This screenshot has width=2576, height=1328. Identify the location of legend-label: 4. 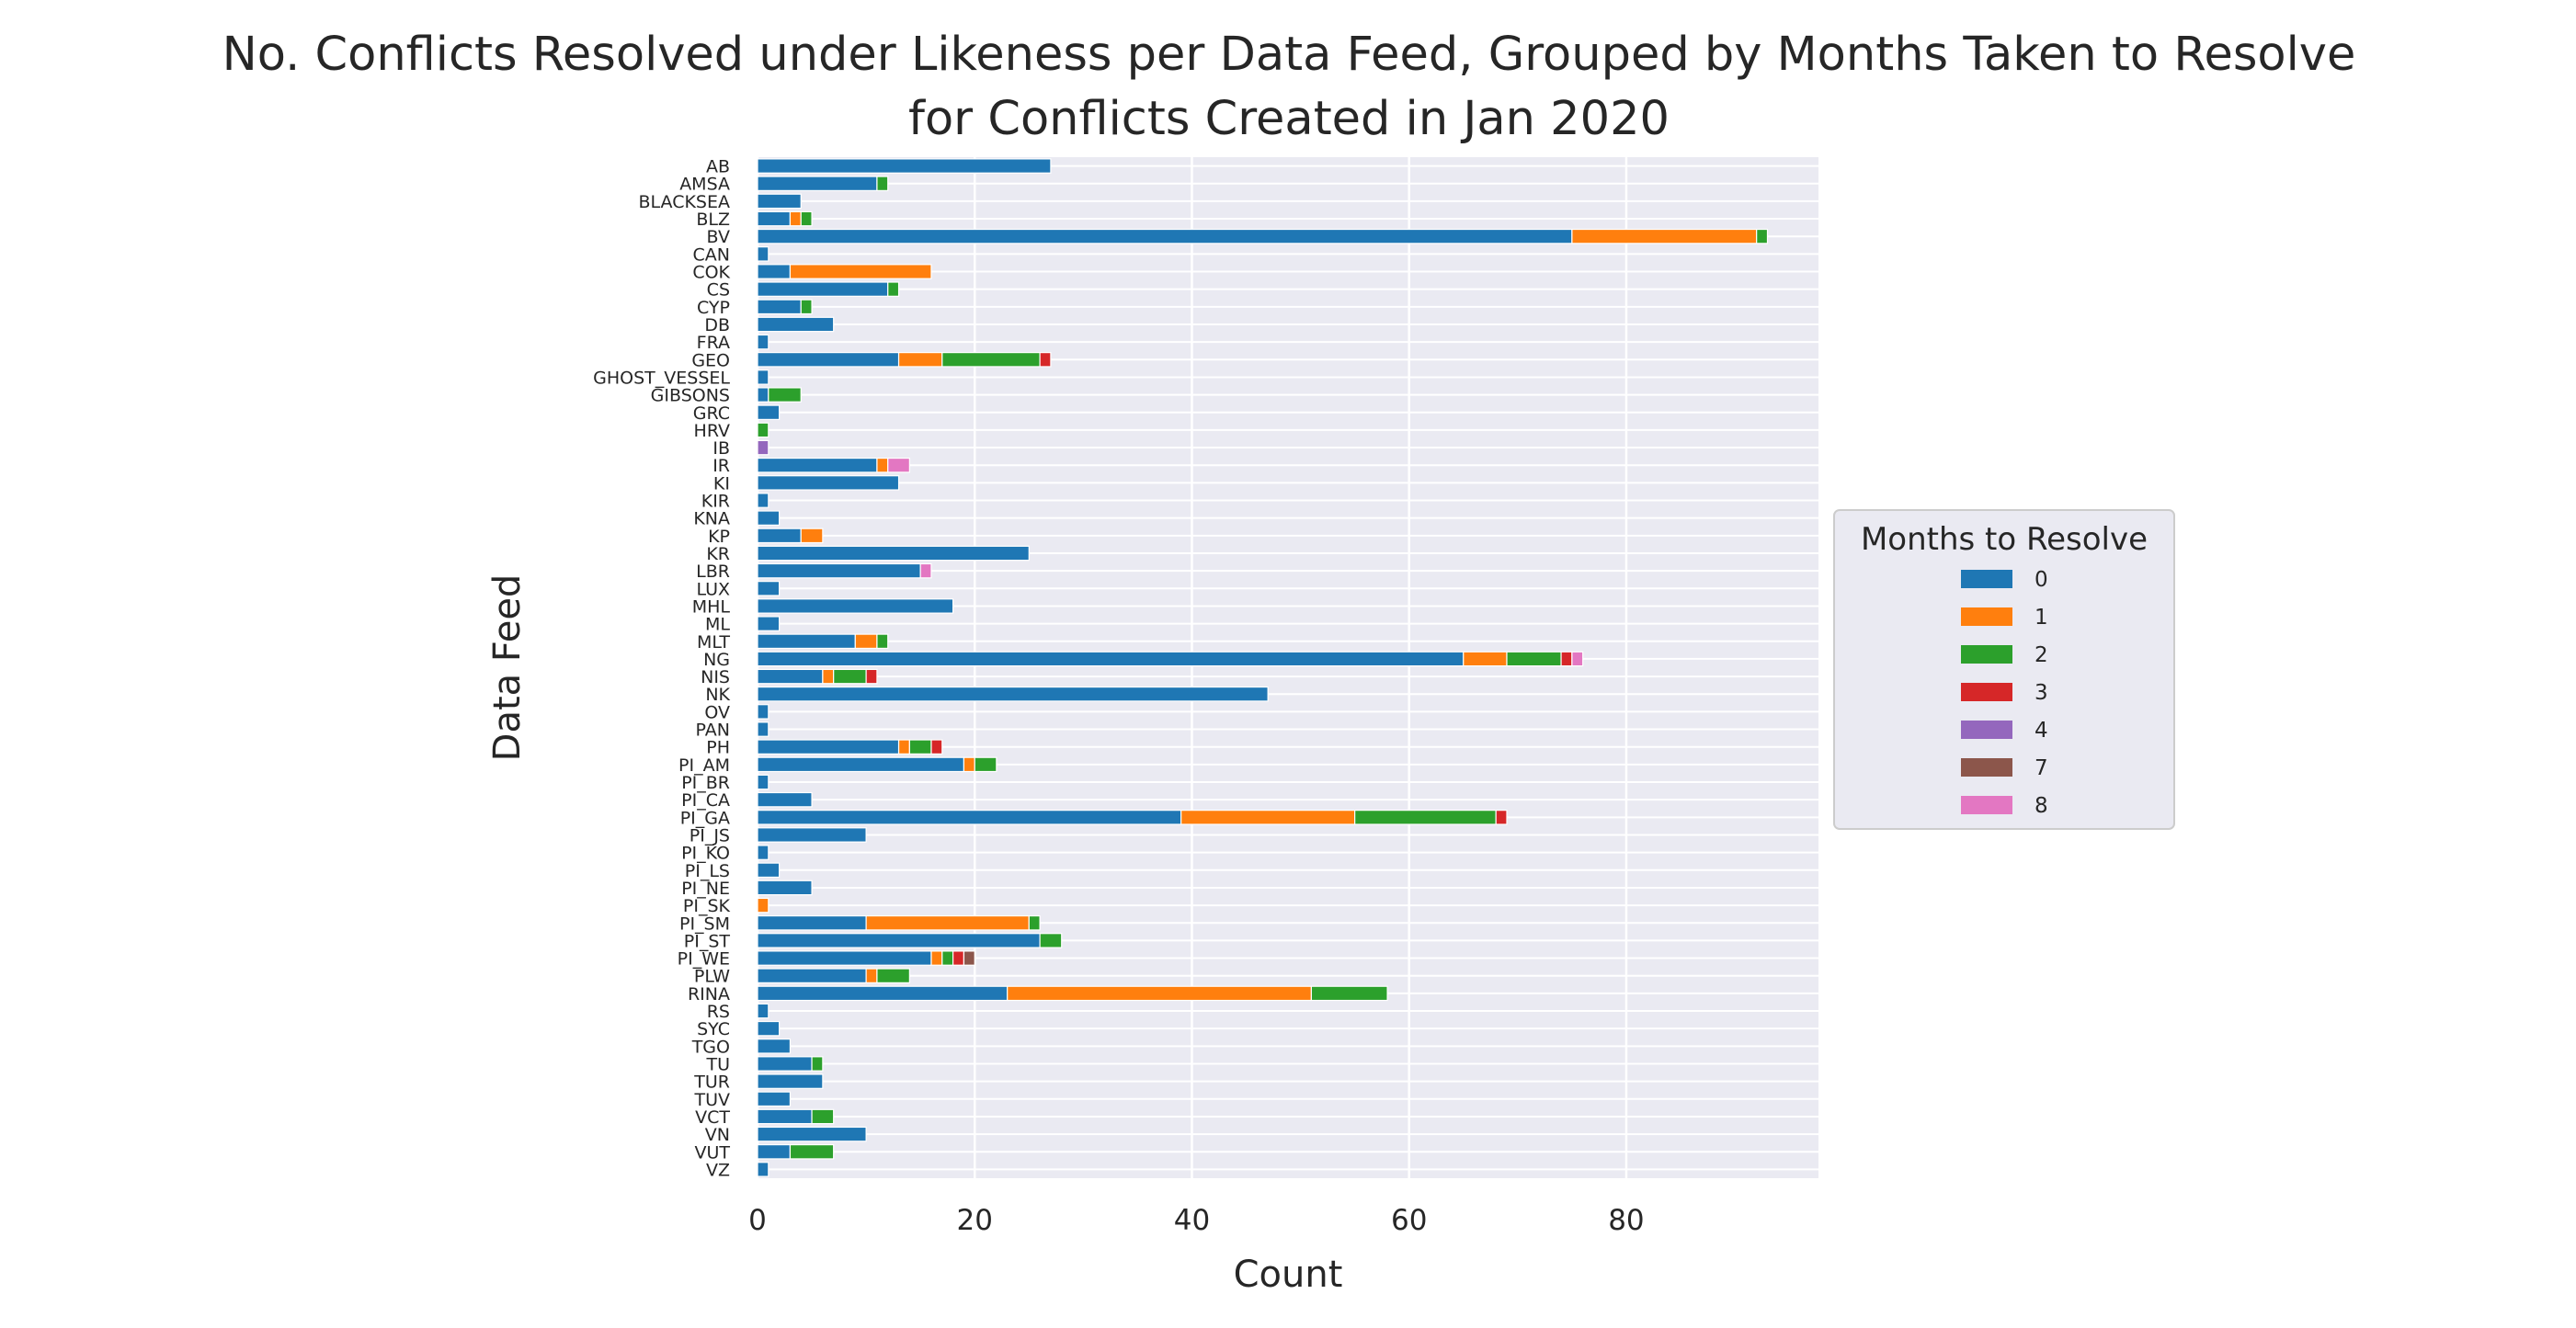
(2041, 731).